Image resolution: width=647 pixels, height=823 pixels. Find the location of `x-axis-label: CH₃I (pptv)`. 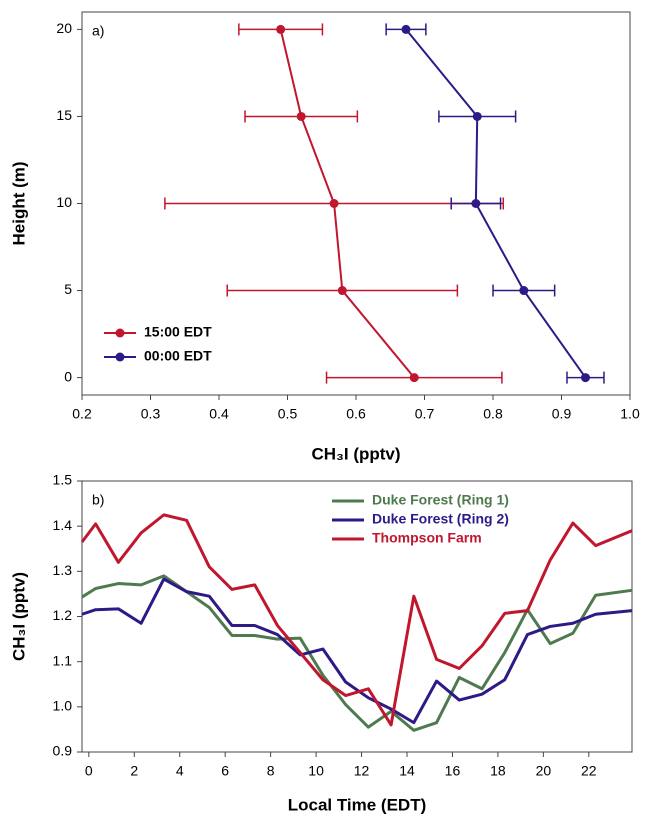

x-axis-label: CH₃I (pptv) is located at coordinates (355, 453).